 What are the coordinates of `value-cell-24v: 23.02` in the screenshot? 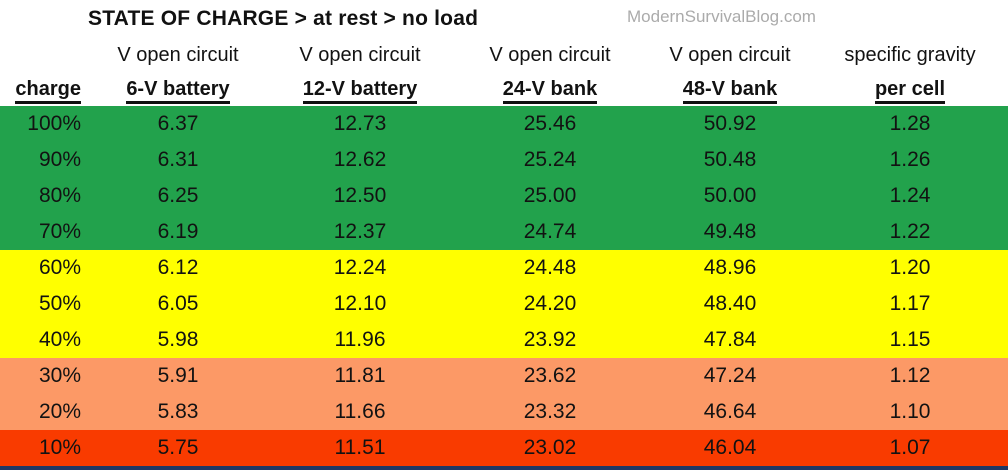 It's located at (550, 447).